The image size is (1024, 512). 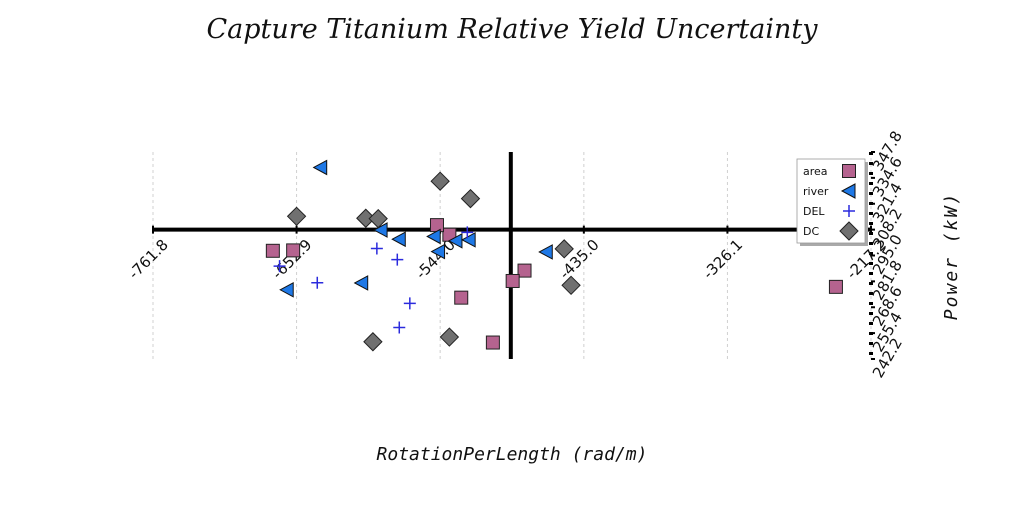 I want to click on legend-marker-area, so click(x=849, y=171).